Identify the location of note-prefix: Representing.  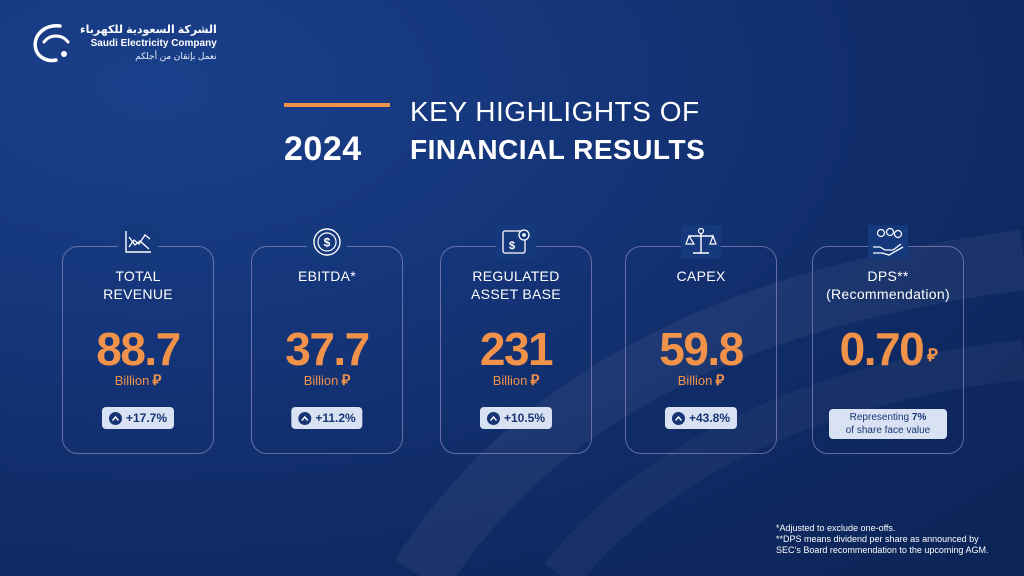
(880, 417).